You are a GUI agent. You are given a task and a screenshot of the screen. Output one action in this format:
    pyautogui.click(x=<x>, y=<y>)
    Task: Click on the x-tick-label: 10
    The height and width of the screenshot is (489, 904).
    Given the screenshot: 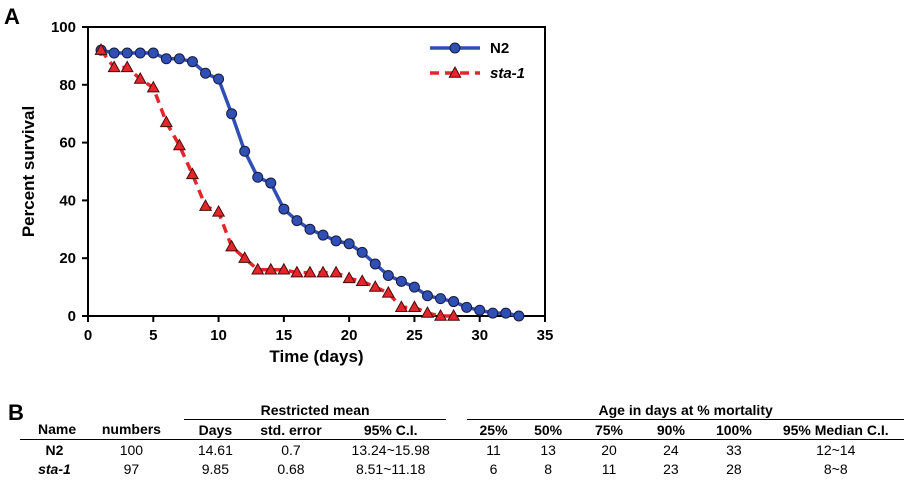 What is the action you would take?
    pyautogui.click(x=218, y=335)
    